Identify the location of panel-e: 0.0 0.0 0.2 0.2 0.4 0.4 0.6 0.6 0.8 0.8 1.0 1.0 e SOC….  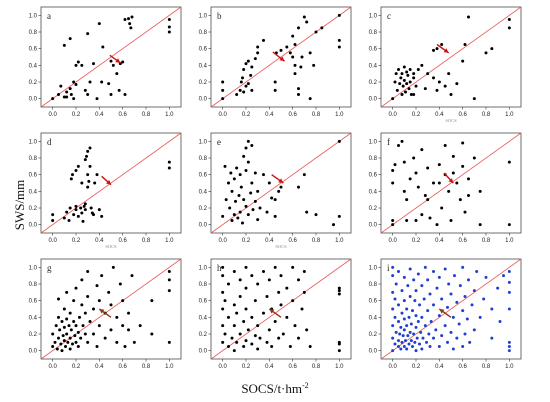
(275, 190).